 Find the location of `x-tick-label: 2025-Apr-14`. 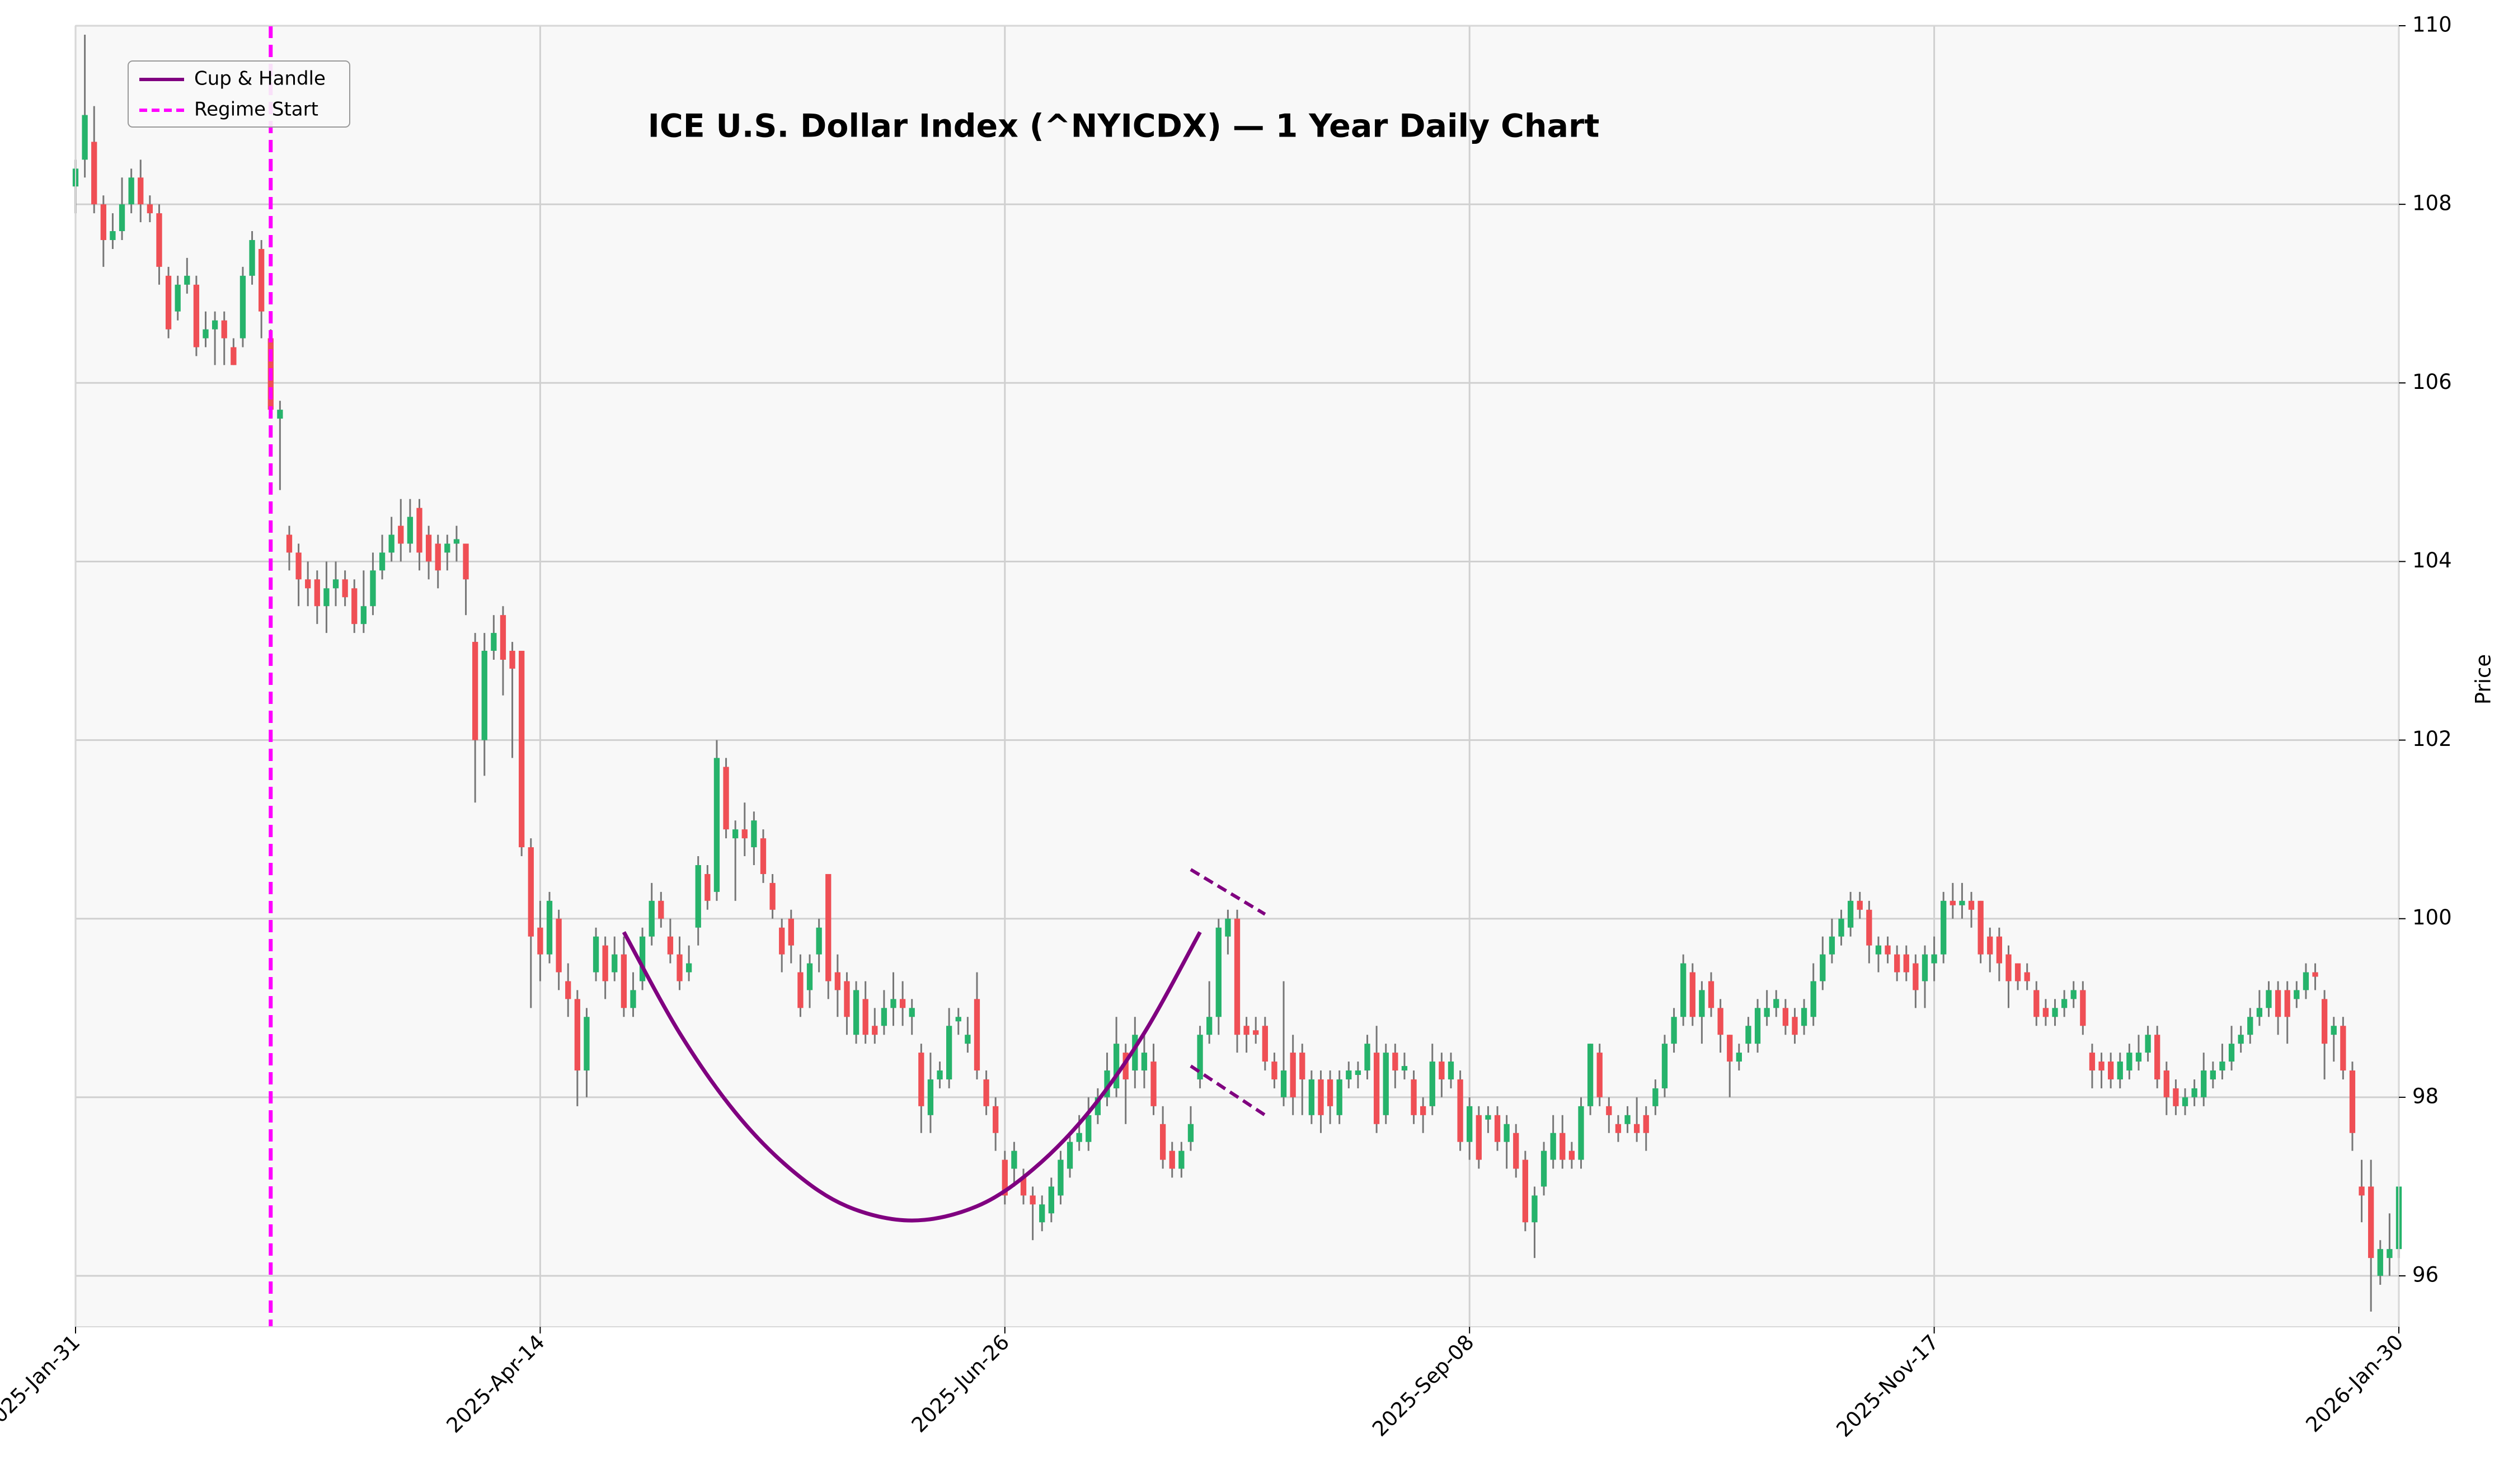

x-tick-label: 2025-Apr-14 is located at coordinates (496, 1384).